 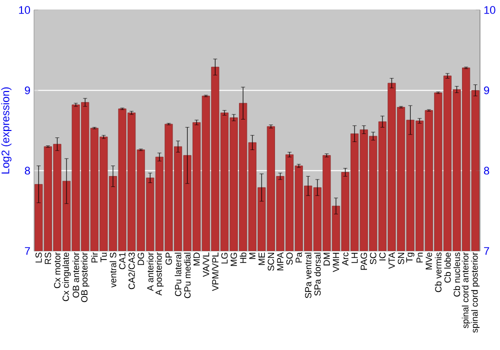 I want to click on y-axis-title: Log2 (expression), so click(x=6, y=130).